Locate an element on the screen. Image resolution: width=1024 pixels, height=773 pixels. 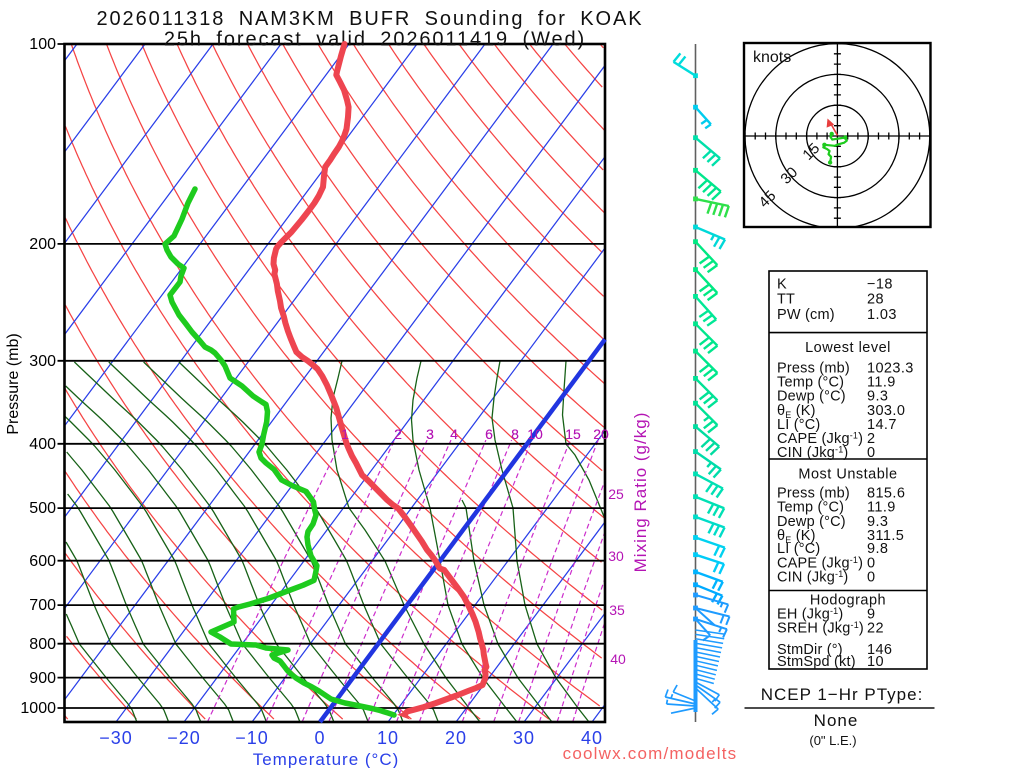
svg-text: K is located at coordinates (782, 284).